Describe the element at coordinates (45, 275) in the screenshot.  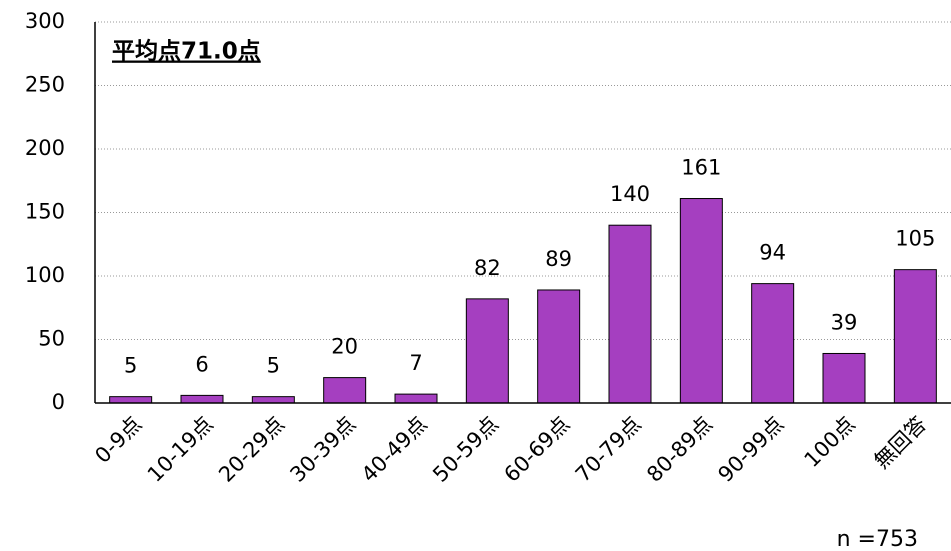
I see `y-tick-label: 100` at that location.